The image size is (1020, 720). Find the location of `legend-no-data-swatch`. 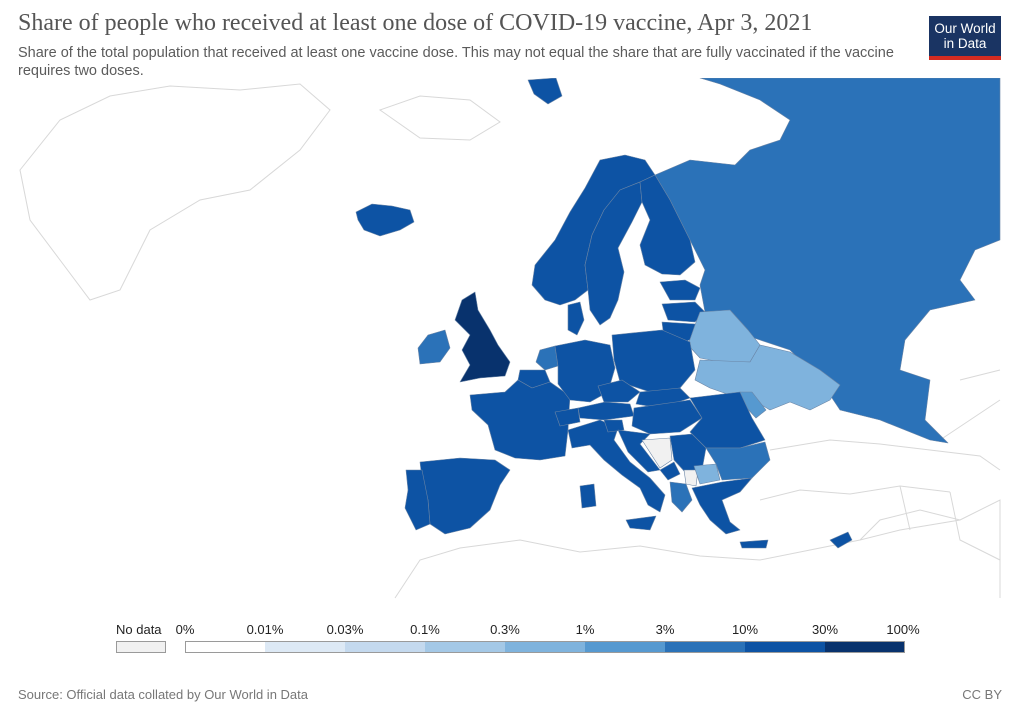

legend-no-data-swatch is located at coordinates (141, 647).